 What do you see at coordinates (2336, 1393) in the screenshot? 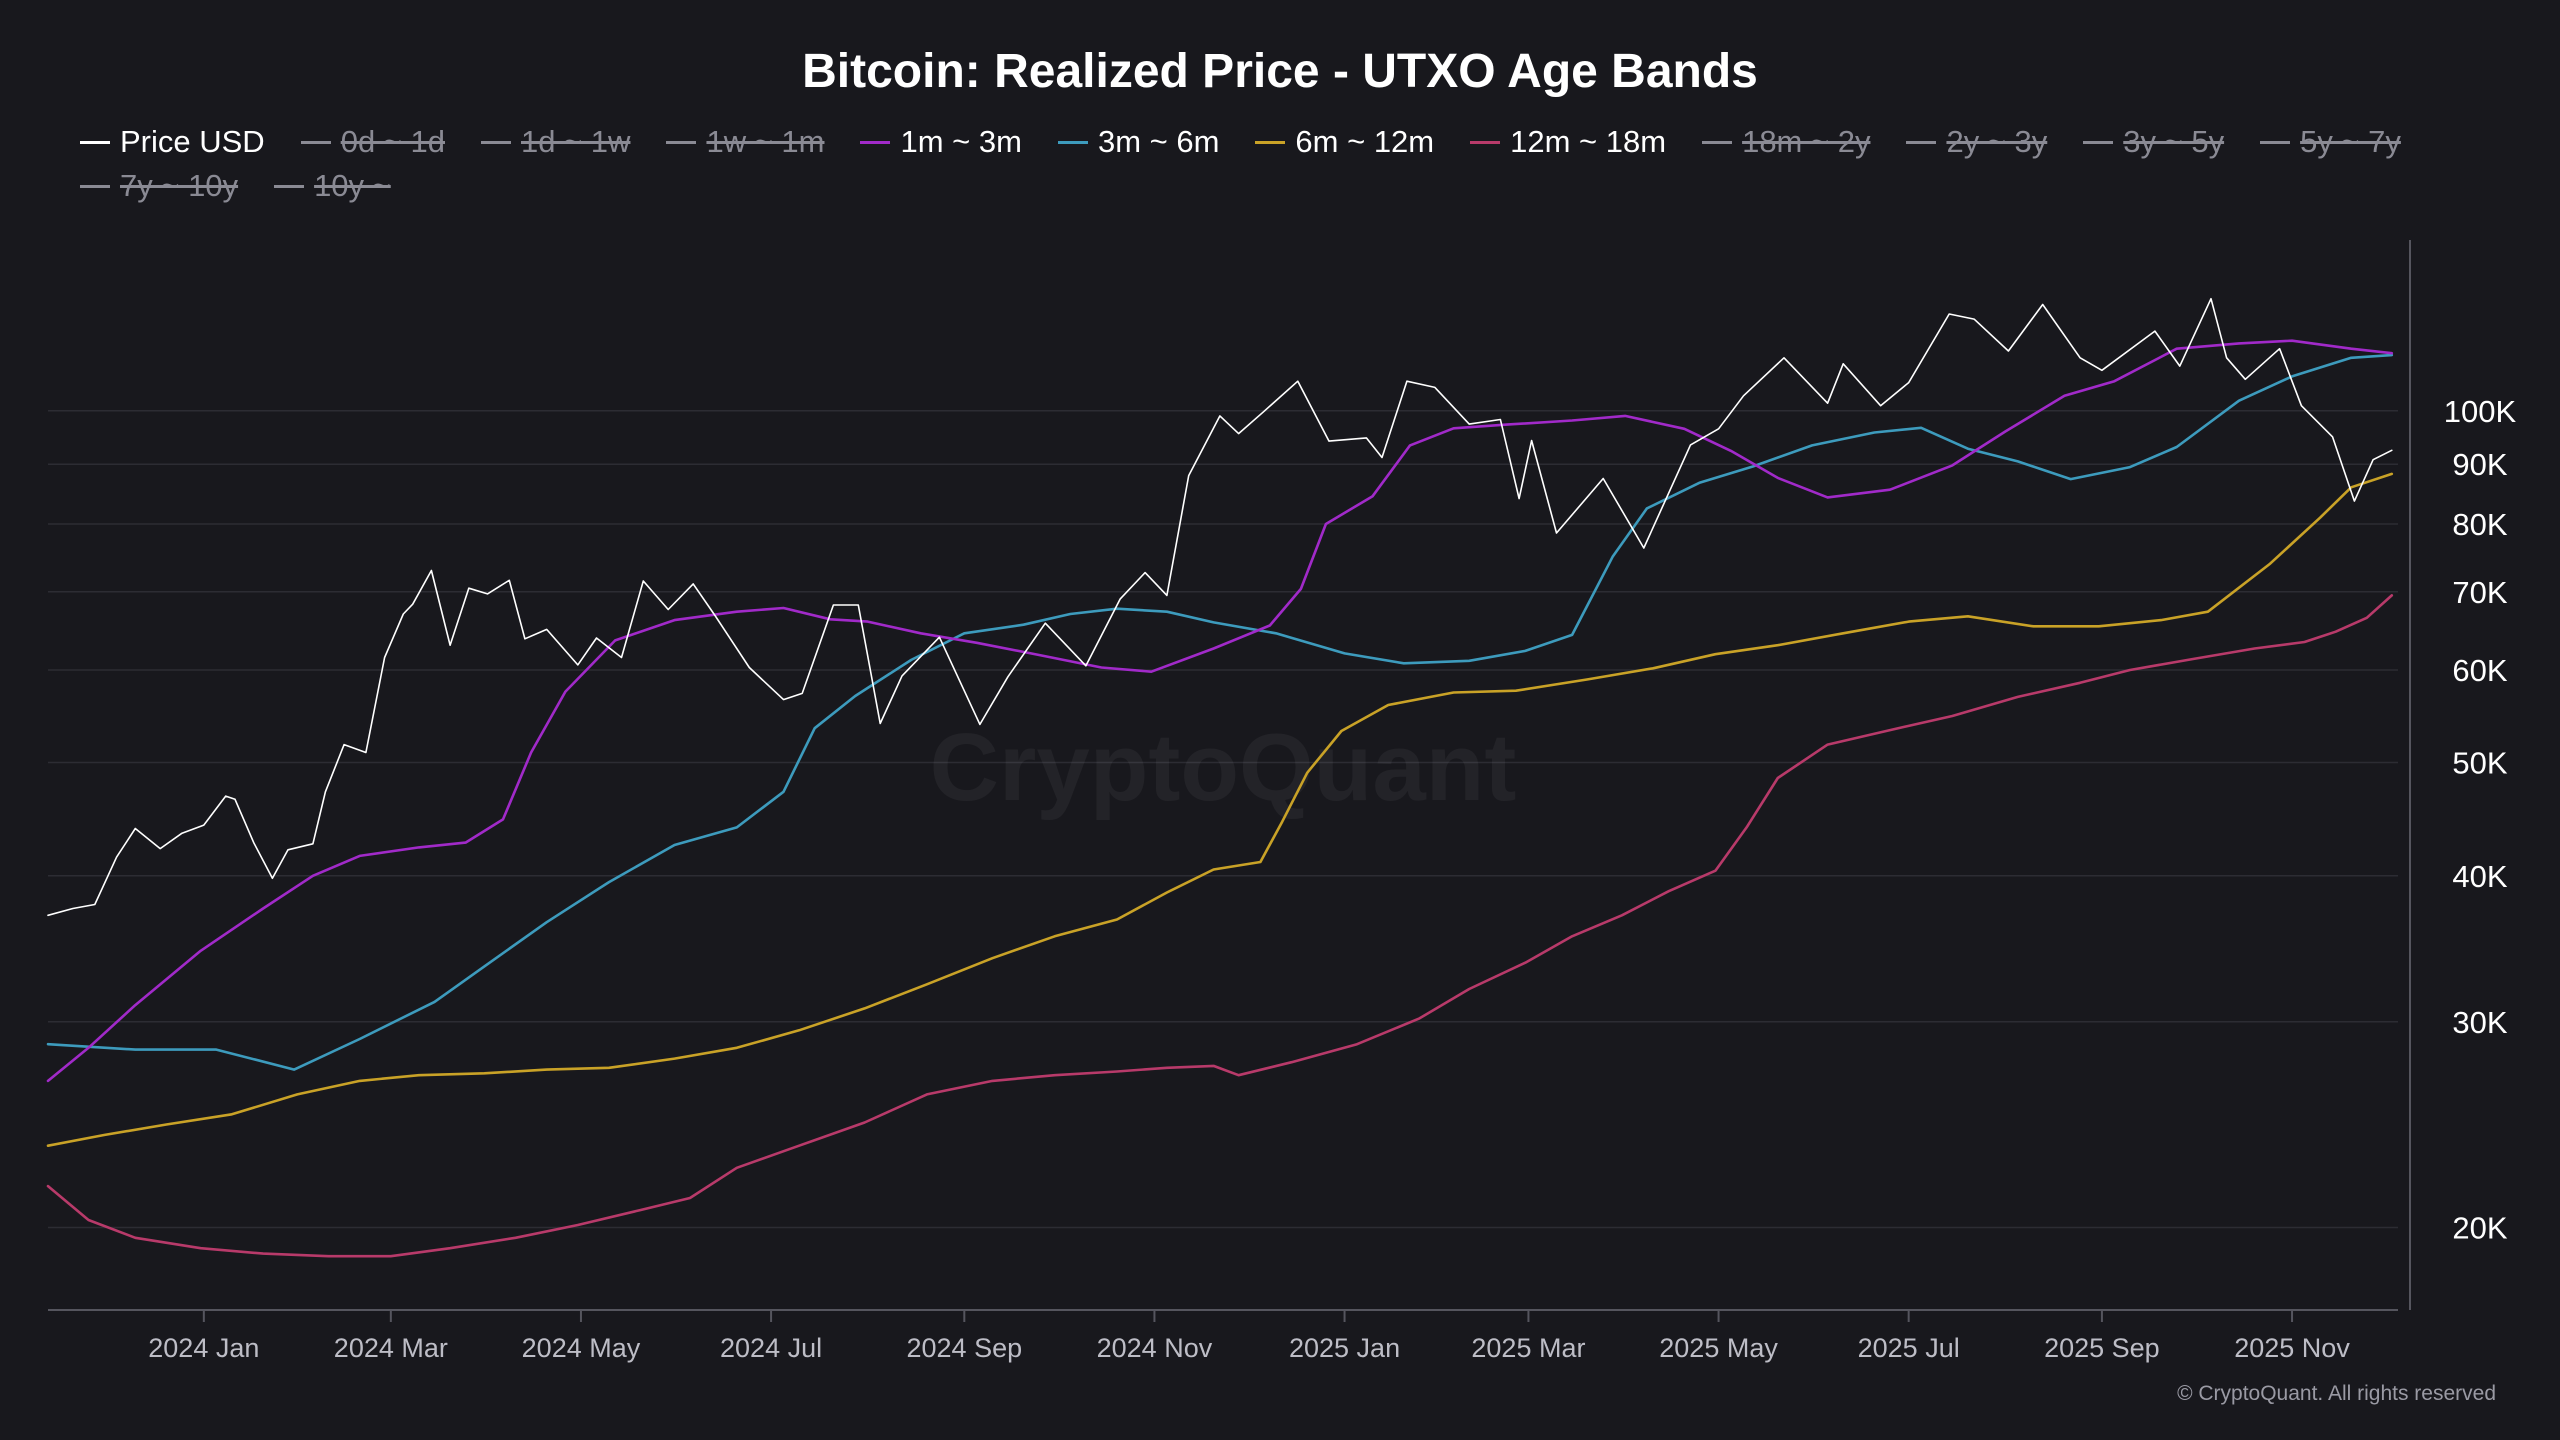
I see `copyright-notice: © CryptoQuant. All rights reserved` at bounding box center [2336, 1393].